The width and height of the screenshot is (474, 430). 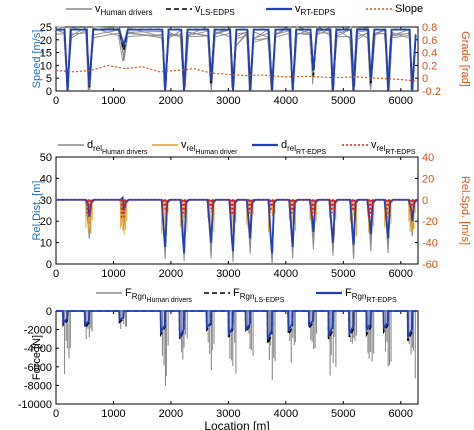 I want to click on y-tick-label: 20, so click(x=46, y=222).